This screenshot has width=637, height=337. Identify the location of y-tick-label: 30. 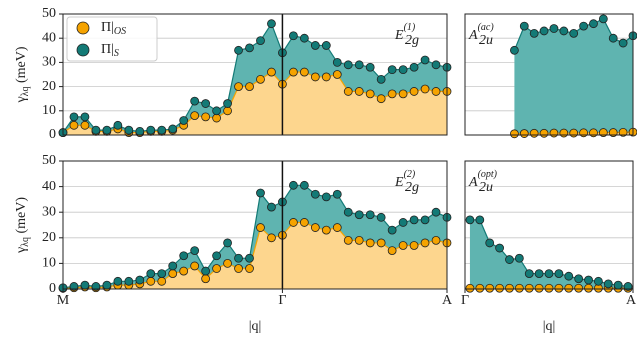
(49, 62).